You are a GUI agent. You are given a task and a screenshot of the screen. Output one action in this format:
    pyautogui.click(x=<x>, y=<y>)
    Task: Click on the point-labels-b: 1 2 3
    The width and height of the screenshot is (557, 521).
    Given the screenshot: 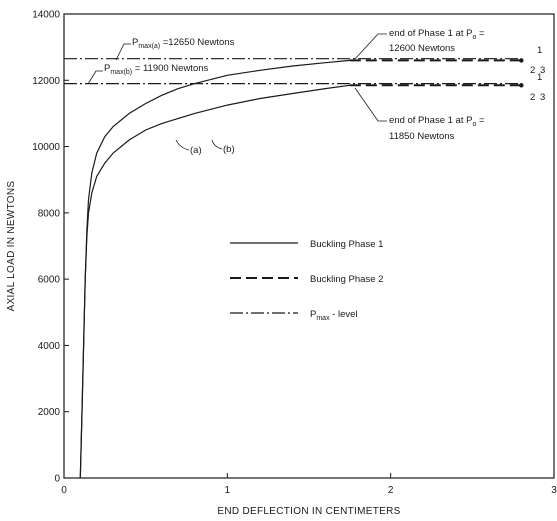 What is the action you would take?
    pyautogui.click(x=537, y=87)
    